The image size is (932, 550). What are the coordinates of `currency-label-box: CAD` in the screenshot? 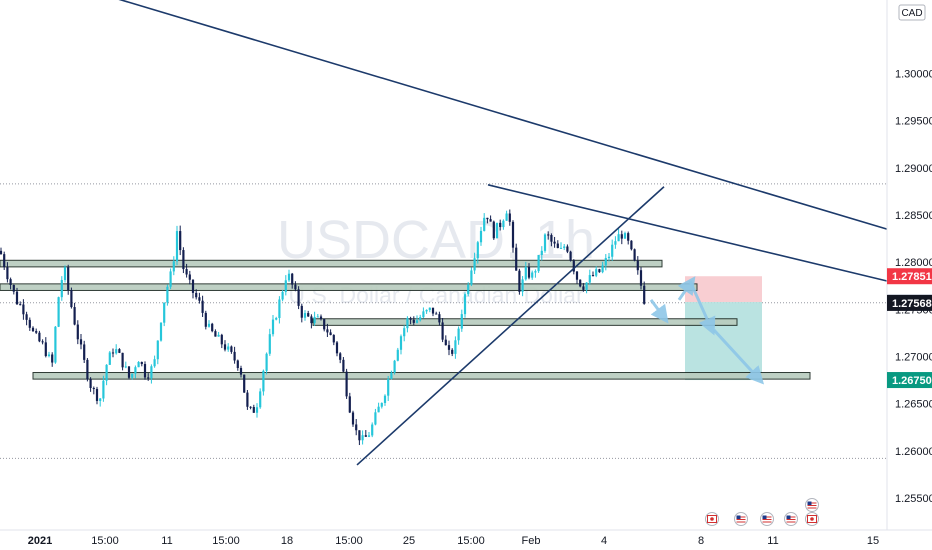 It's located at (912, 12).